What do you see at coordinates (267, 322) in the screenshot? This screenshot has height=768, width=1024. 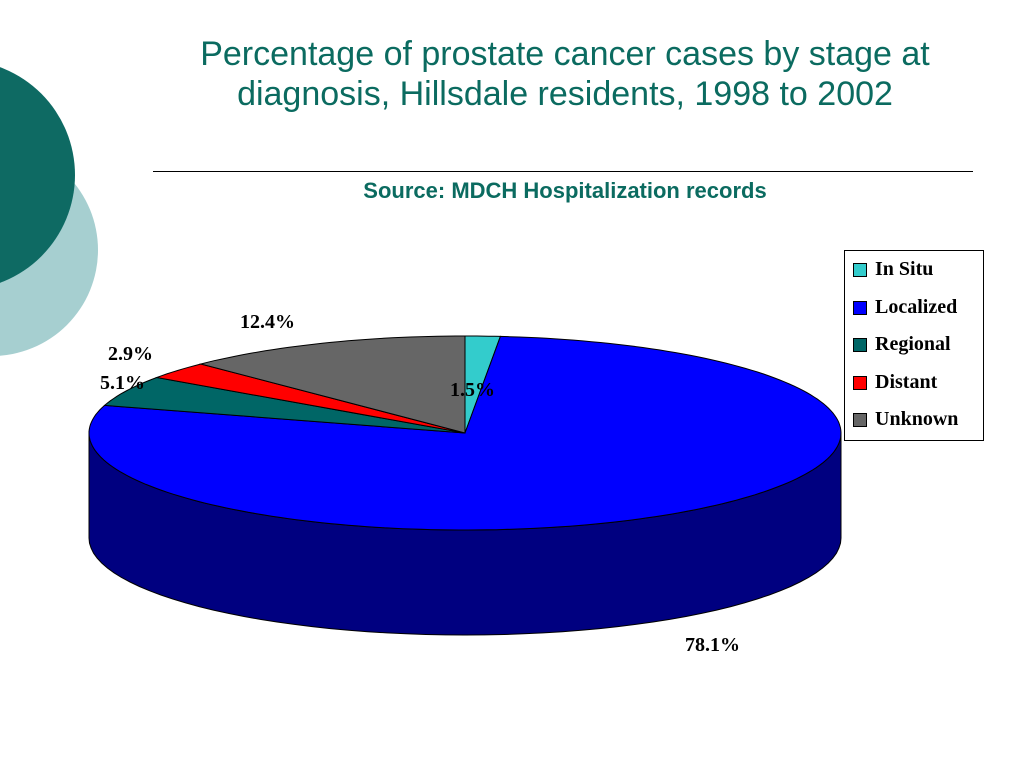 I see `data-label-unknown: 12.4%` at bounding box center [267, 322].